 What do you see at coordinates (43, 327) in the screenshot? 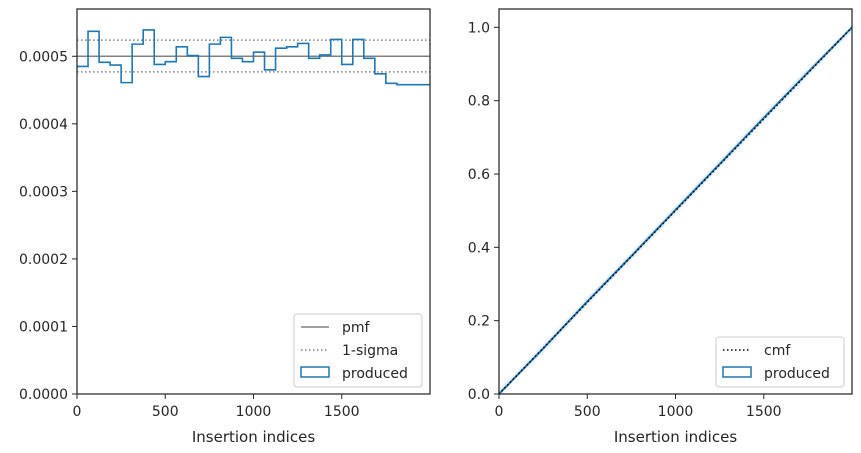
I see `left-y-tick-label: 0.0001` at bounding box center [43, 327].